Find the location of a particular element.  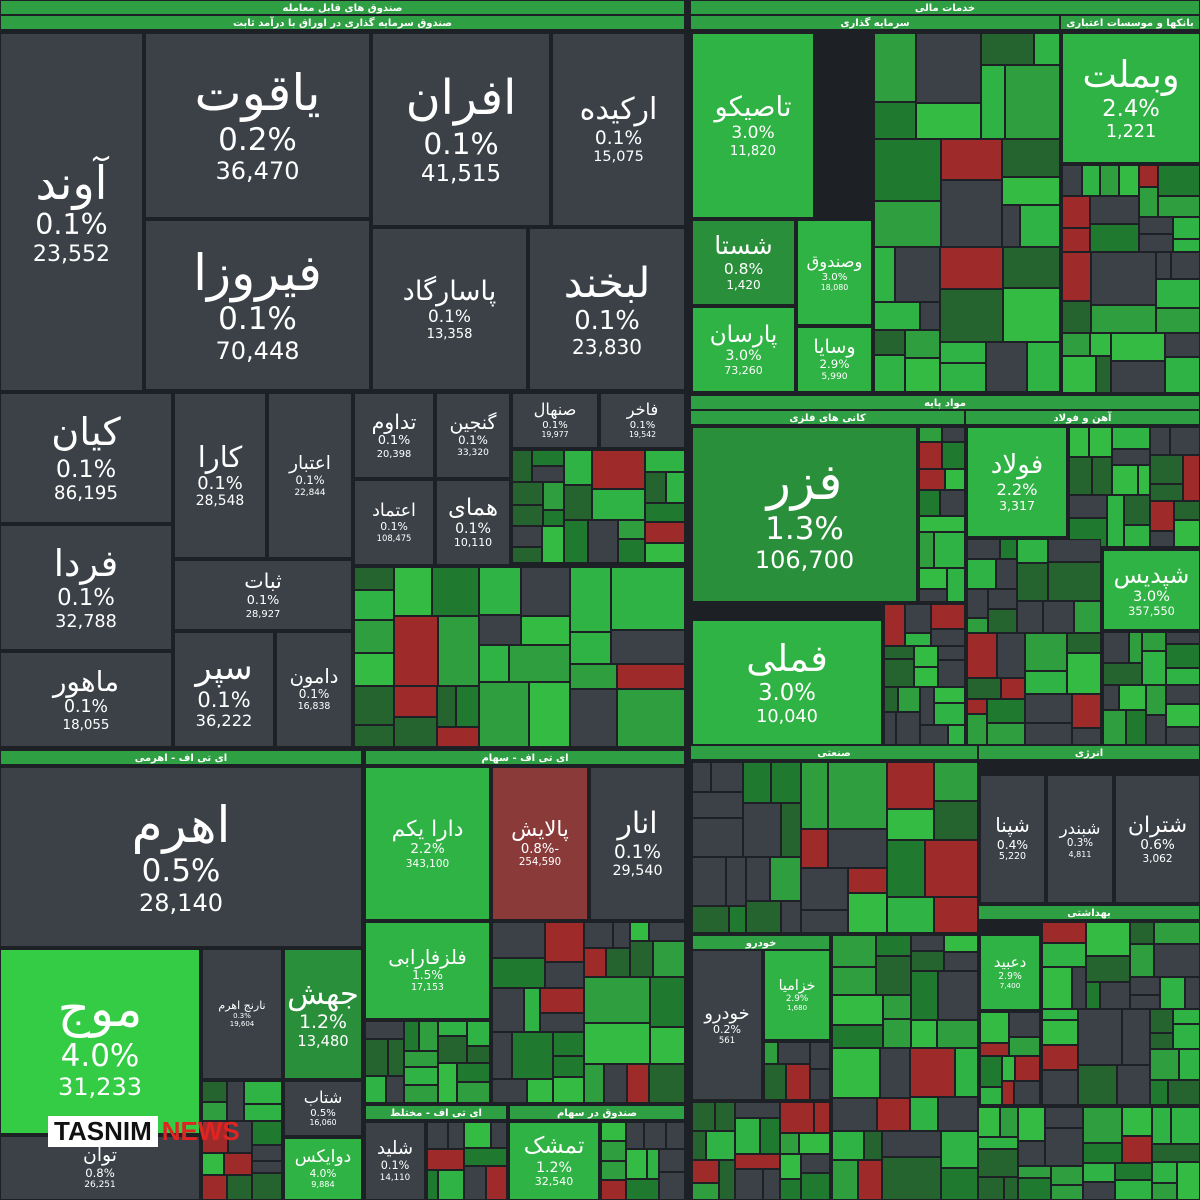

section-header: ای تی اف - سهام is located at coordinates (525, 757).